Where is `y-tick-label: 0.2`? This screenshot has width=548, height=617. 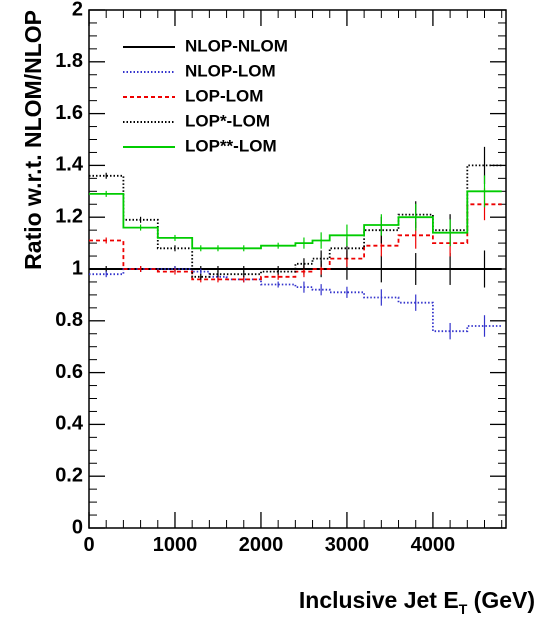
y-tick-label: 0.2 is located at coordinates (69, 475).